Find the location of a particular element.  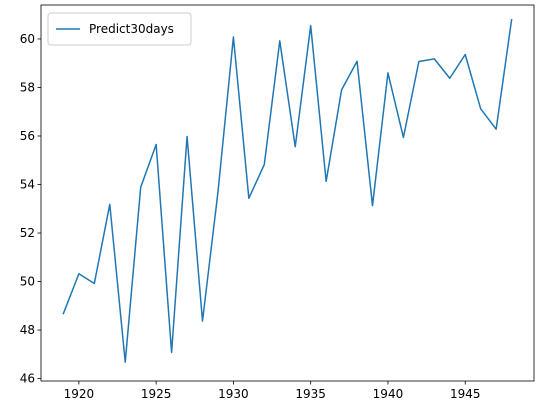

y-tick-label-60: 60 is located at coordinates (27, 39).